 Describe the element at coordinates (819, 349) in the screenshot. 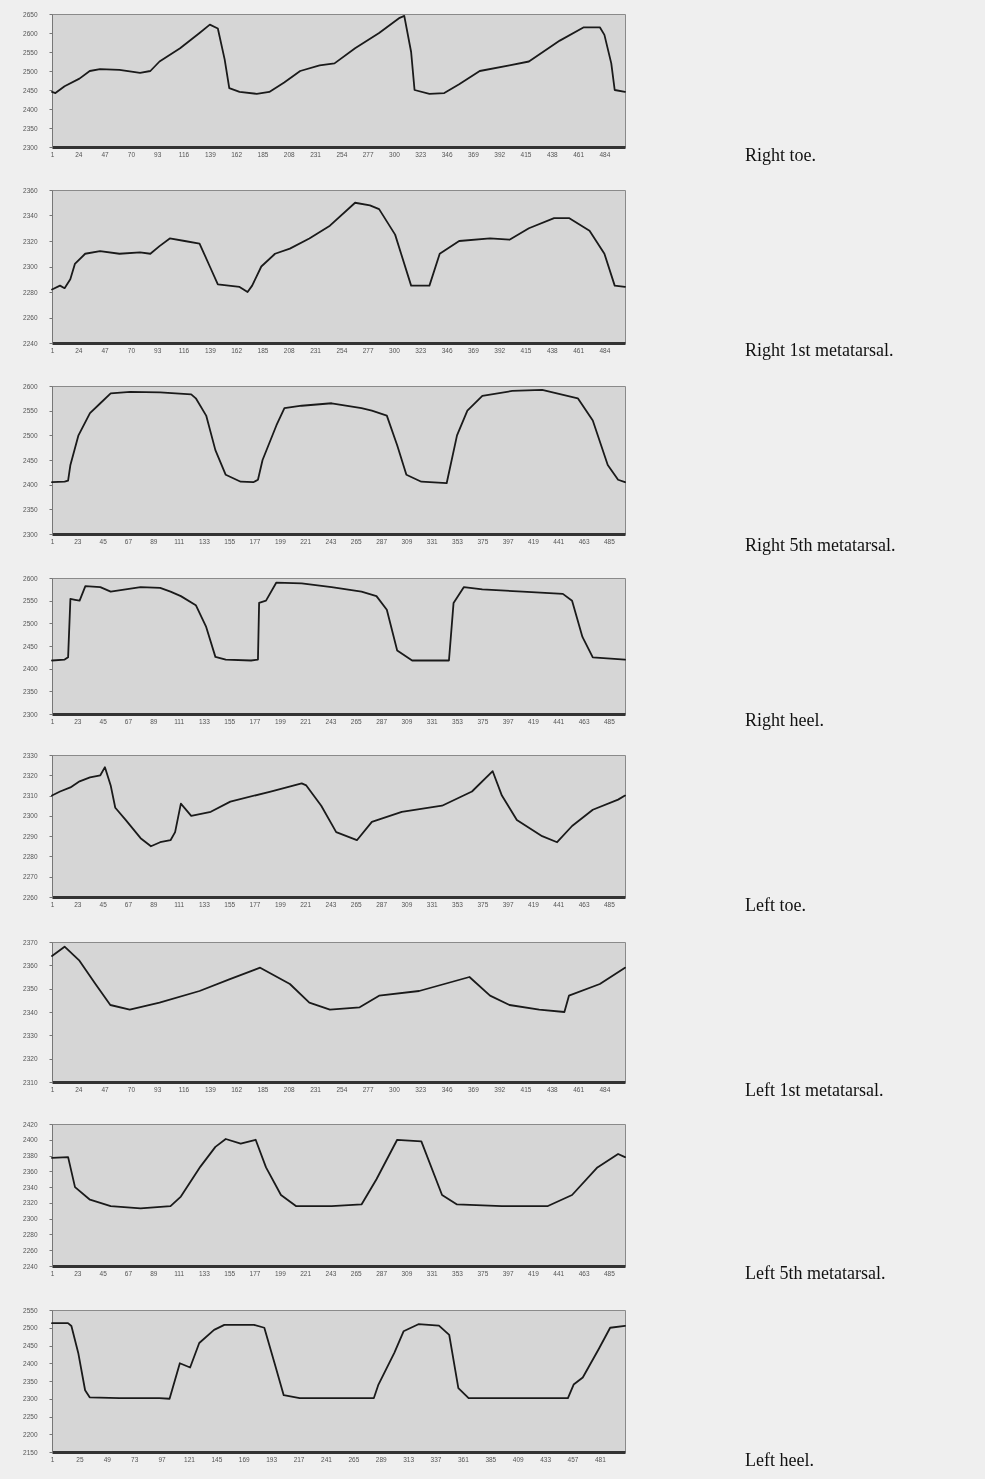

I see `text: Right 1st metatarsal.` at that location.